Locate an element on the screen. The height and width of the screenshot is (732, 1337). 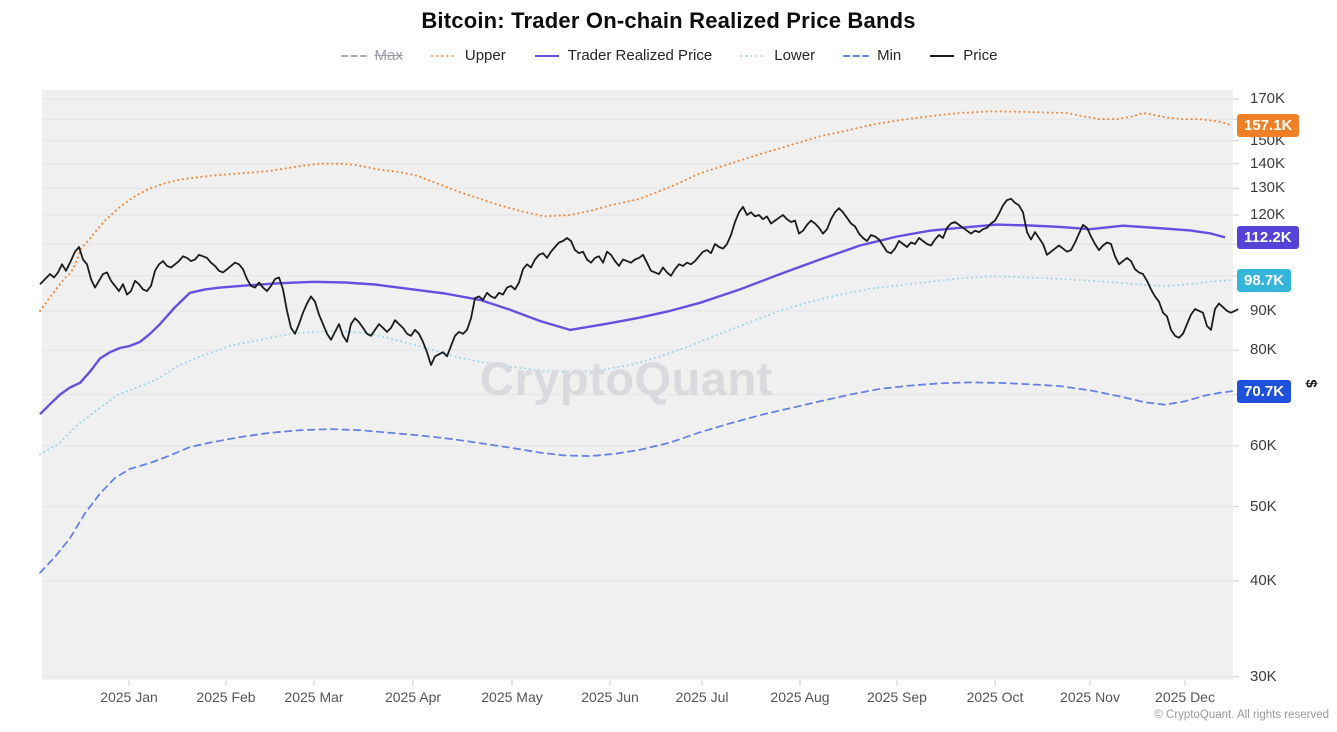
y-axis-label: 50K is located at coordinates (1263, 506).